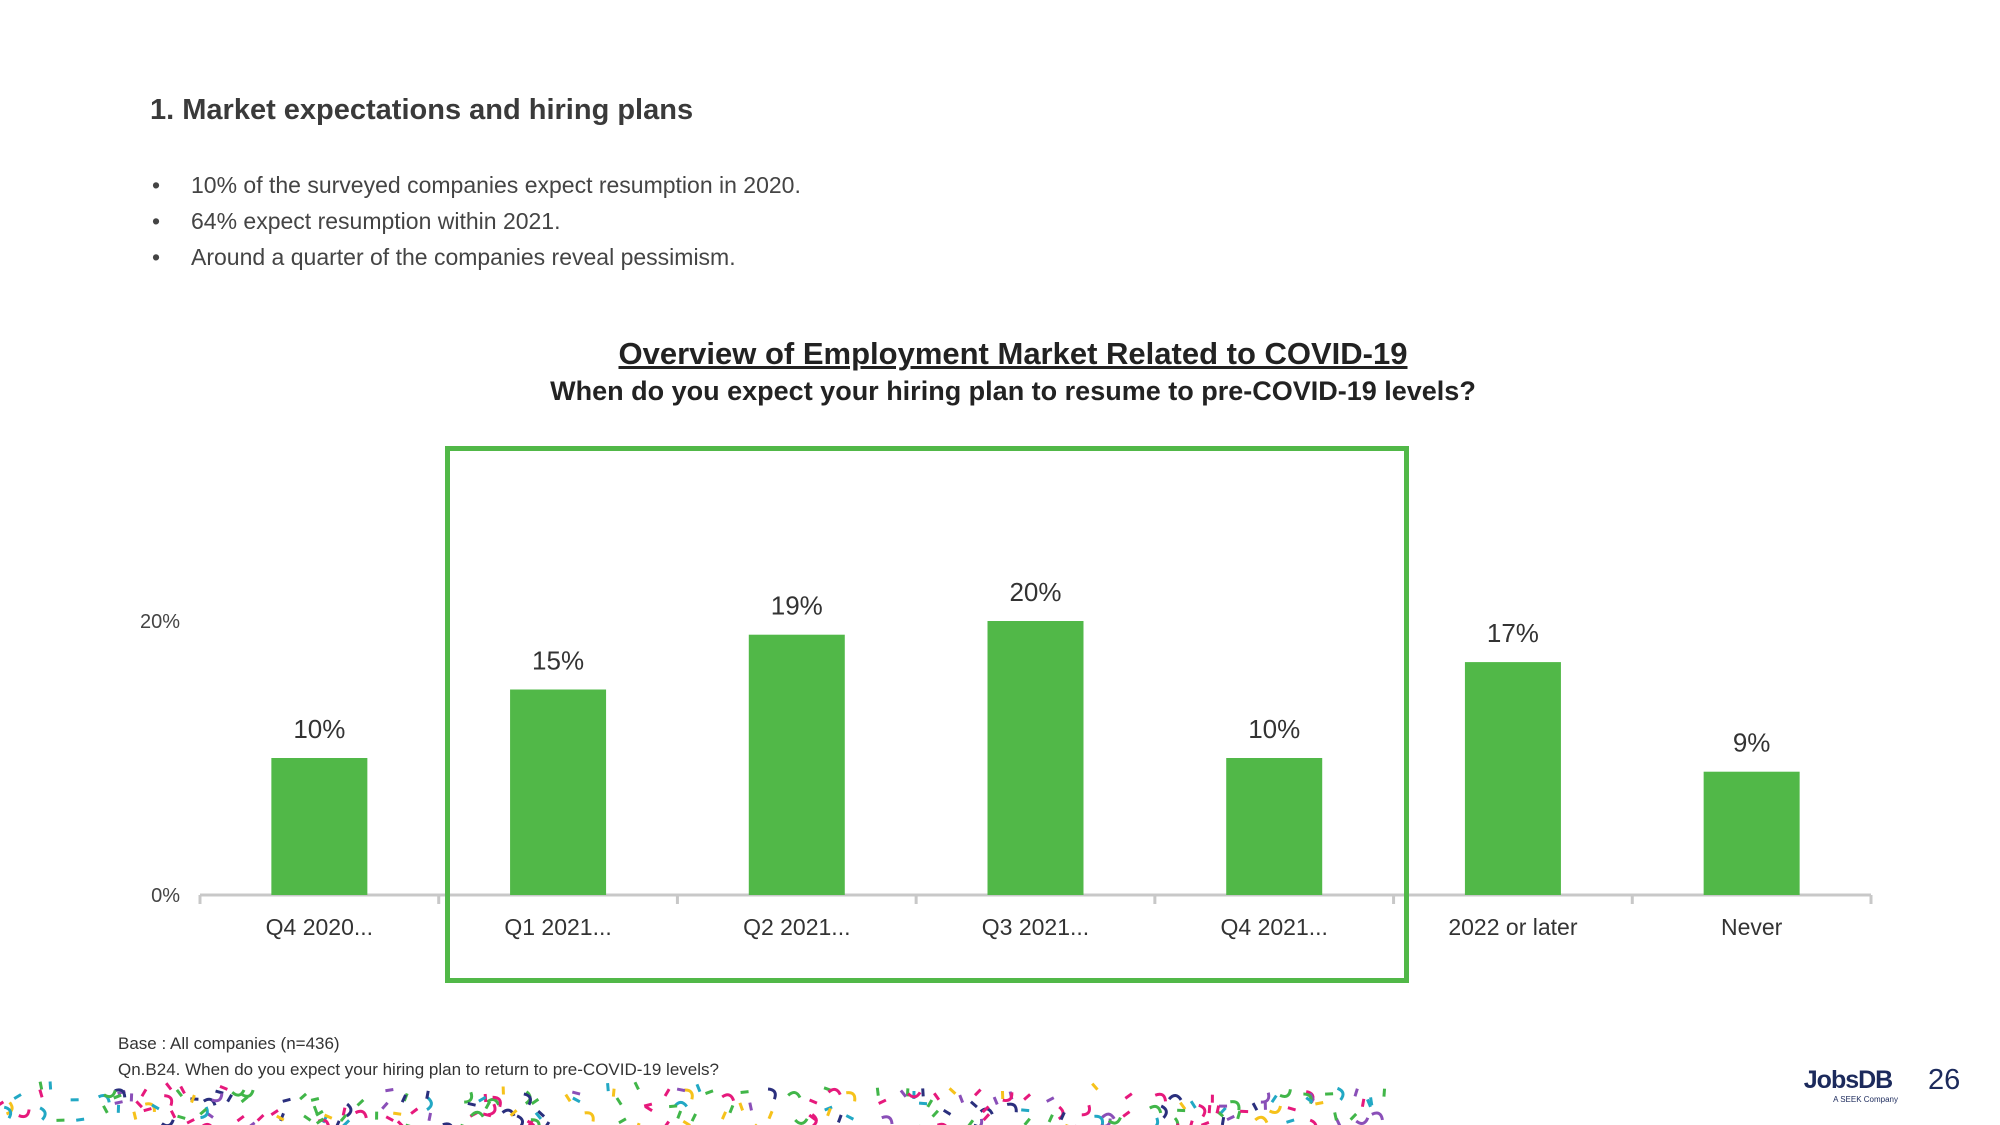 Image resolution: width=2000 pixels, height=1125 pixels. Describe the element at coordinates (229, 1043) in the screenshot. I see `footnote-base: Base : All companies (n=436)` at that location.